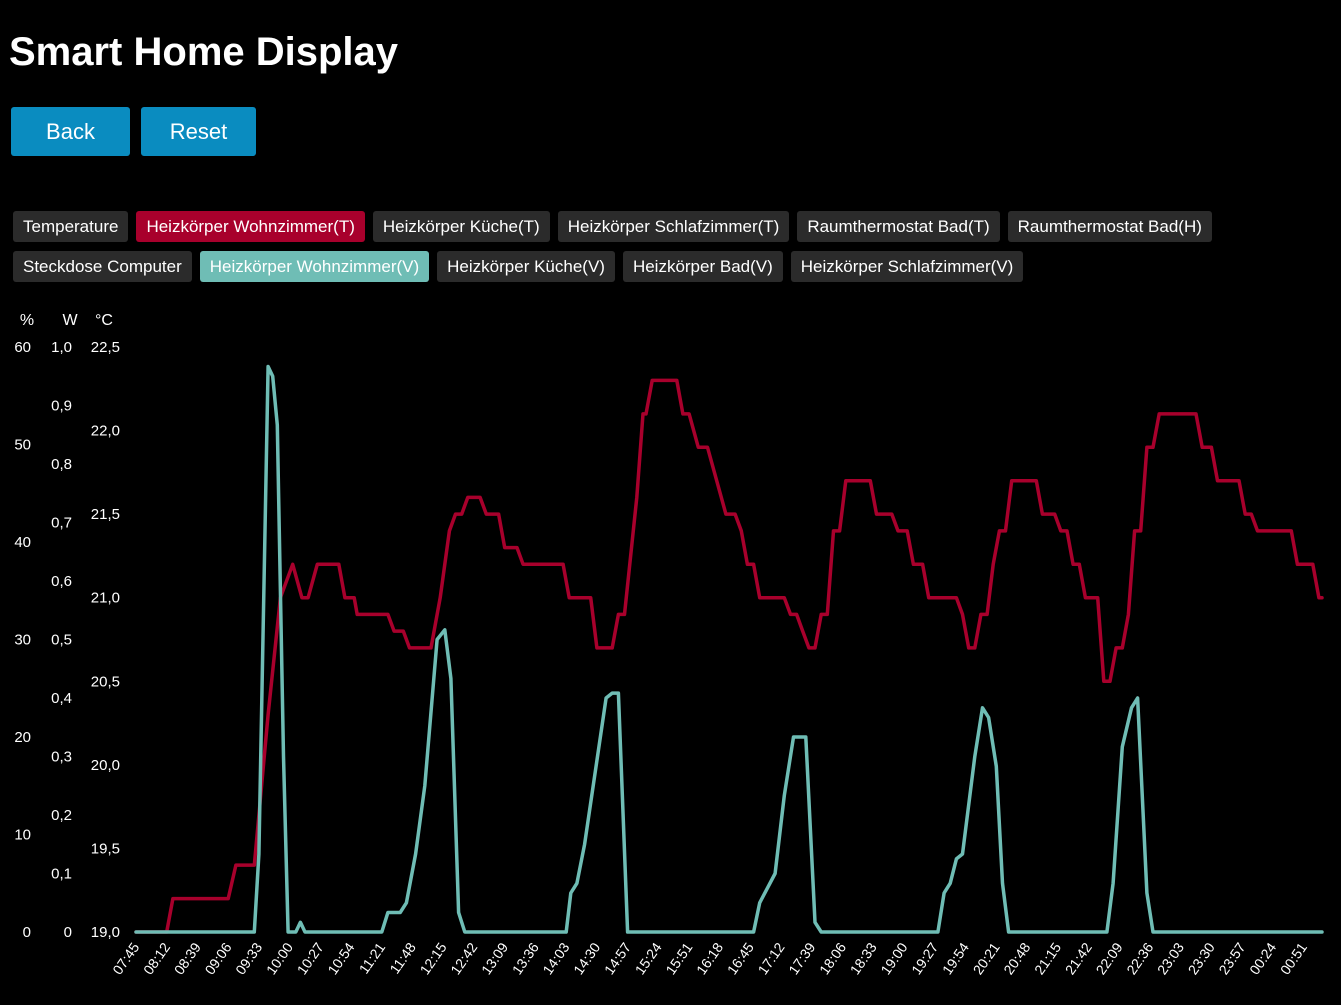 The image size is (1341, 1005). I want to click on axis-tick-watt: 0, so click(68, 932).